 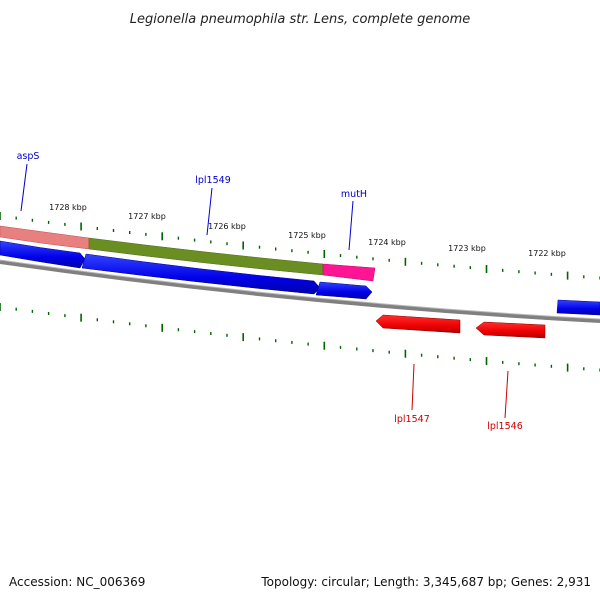 What do you see at coordinates (351, 225) in the screenshot?
I see `leader-mutH` at bounding box center [351, 225].